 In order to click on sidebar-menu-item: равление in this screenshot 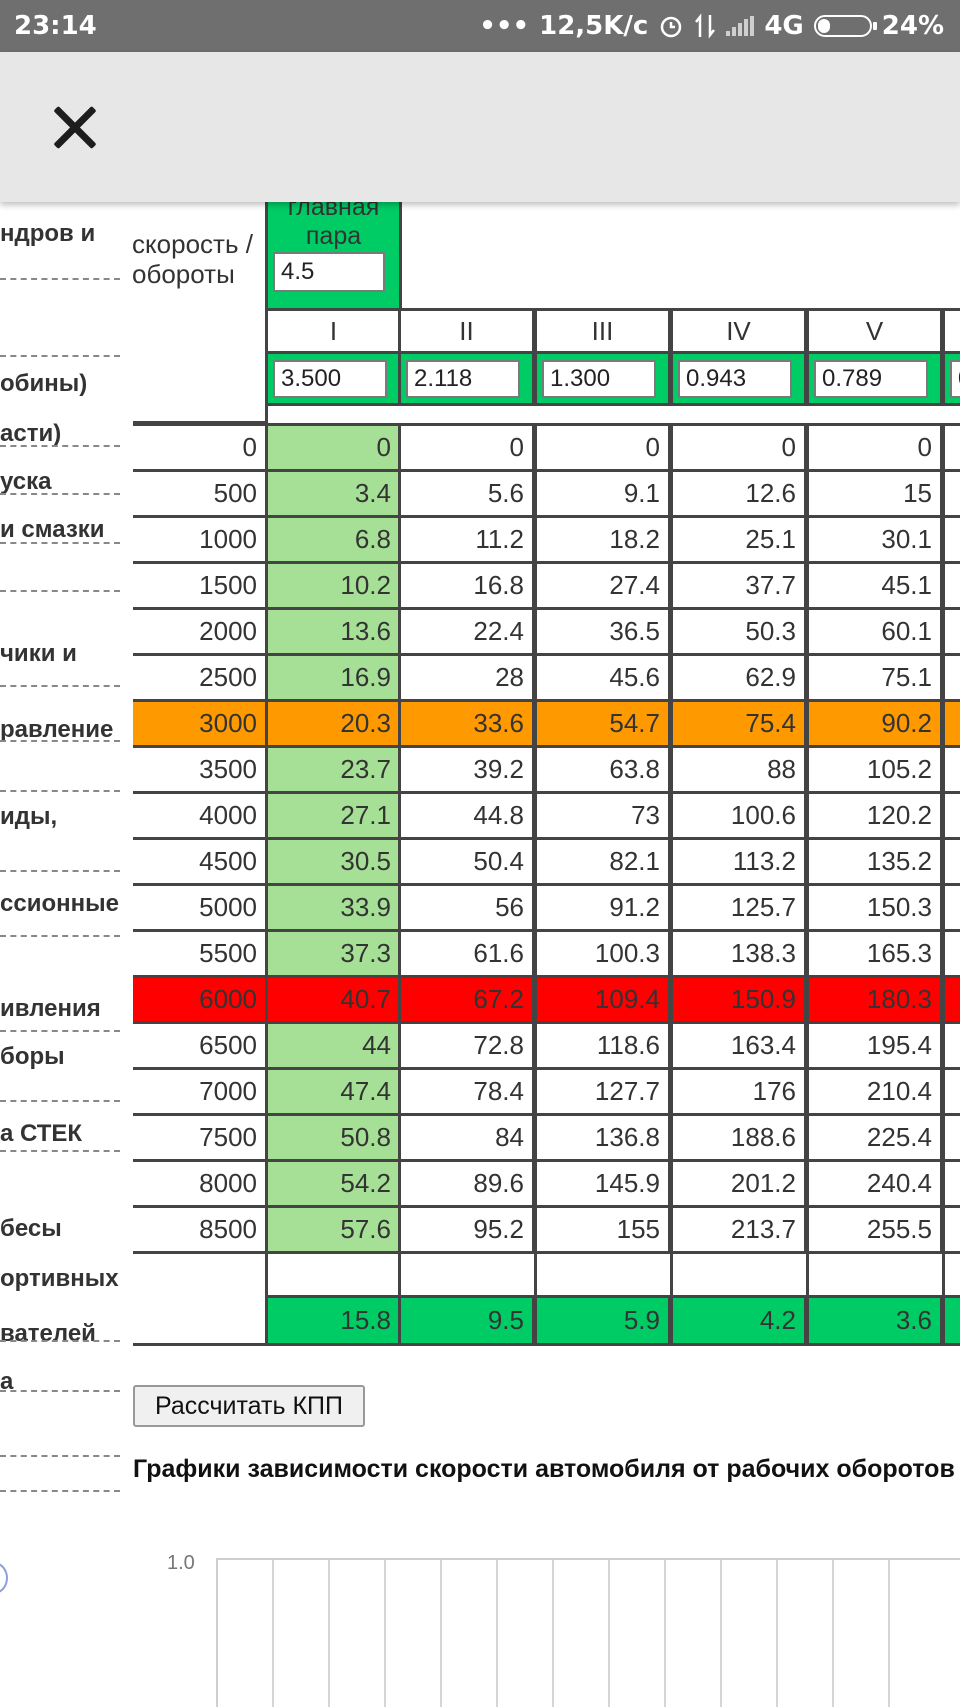, I will do `click(57, 729)`.